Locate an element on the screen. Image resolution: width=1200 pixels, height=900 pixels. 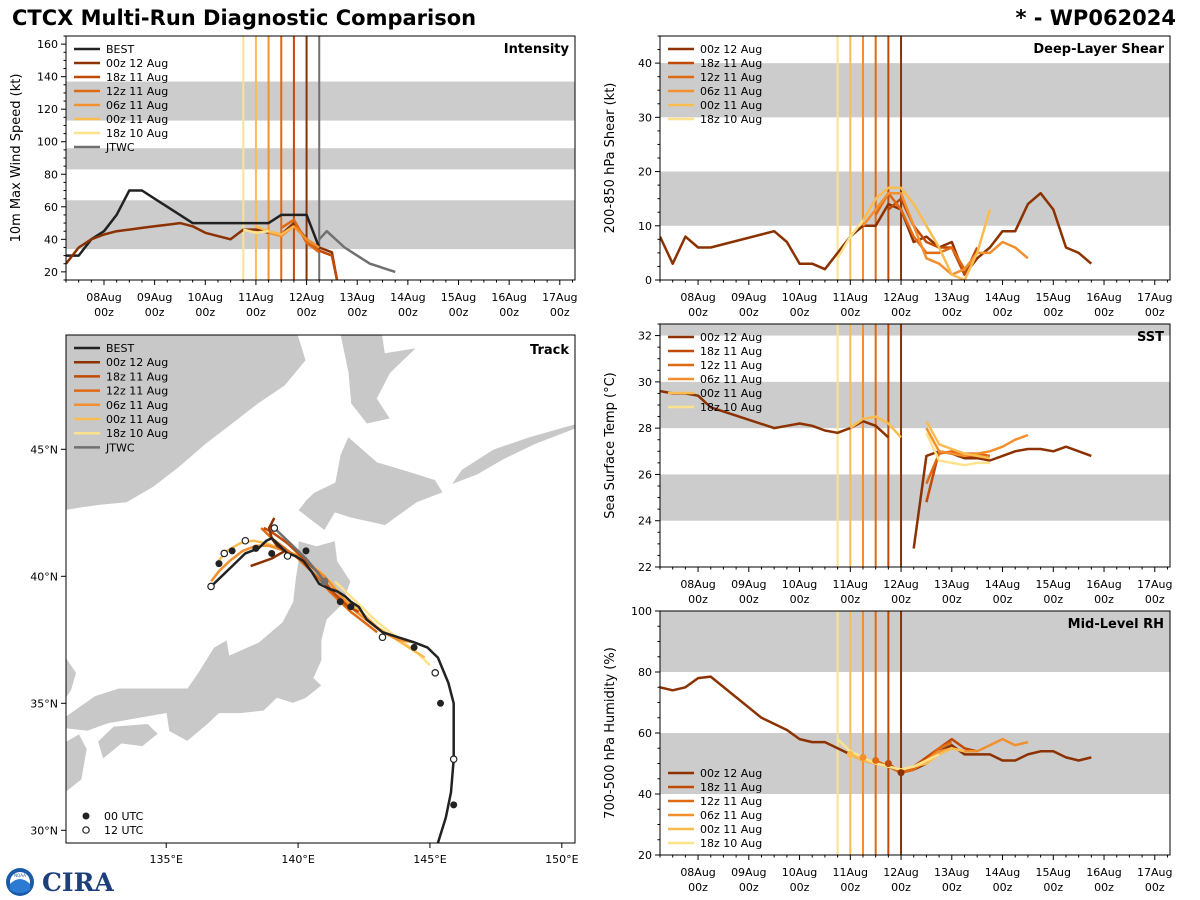
marker-legend-label: 00 UTC is located at coordinates (124, 816).